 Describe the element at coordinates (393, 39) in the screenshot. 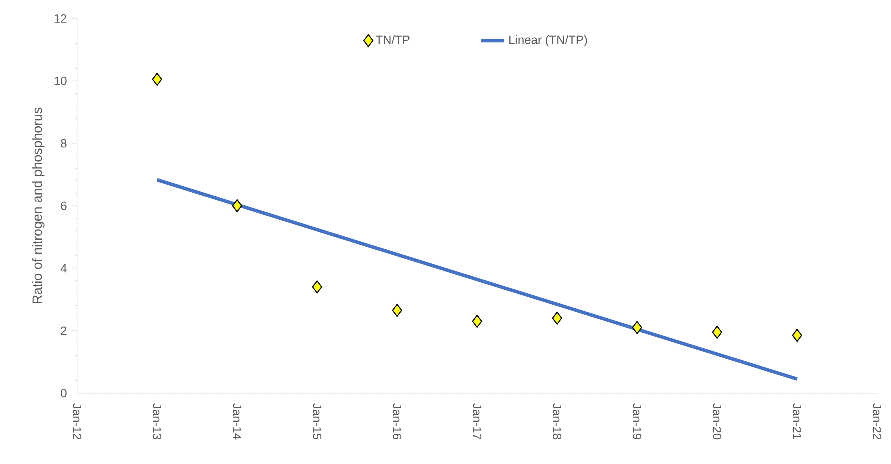

I see `legend-label: TN/TP` at that location.